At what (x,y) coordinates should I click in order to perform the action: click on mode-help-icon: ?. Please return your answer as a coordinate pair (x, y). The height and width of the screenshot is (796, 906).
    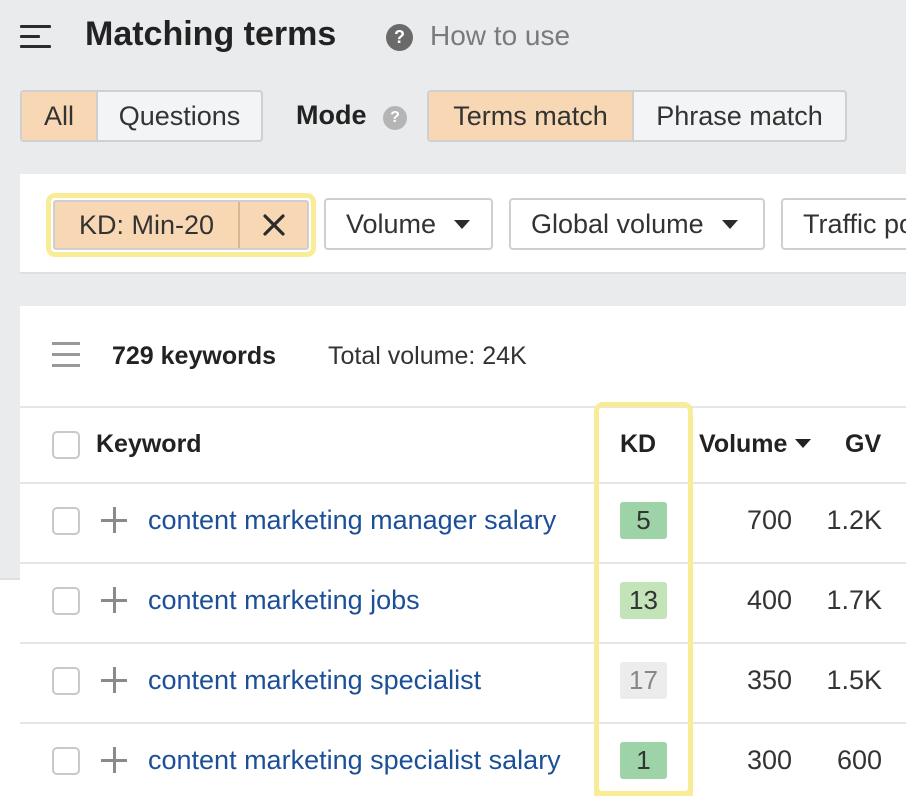
    Looking at the image, I should click on (395, 118).